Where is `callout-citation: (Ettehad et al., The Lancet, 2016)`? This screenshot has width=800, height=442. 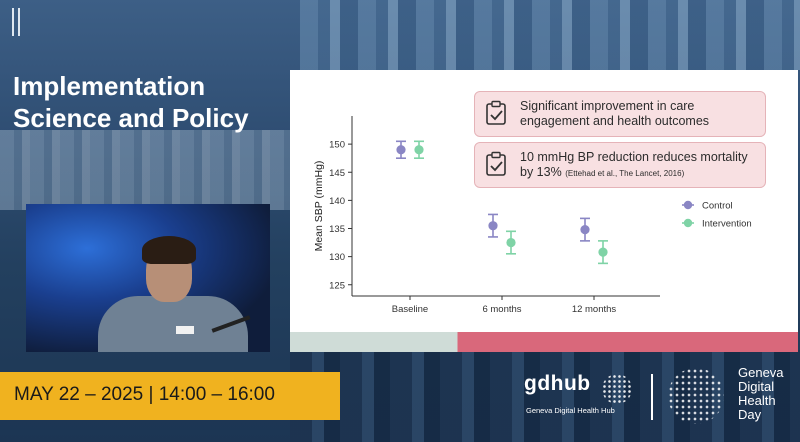 callout-citation: (Ettehad et al., The Lancet, 2016) is located at coordinates (625, 173).